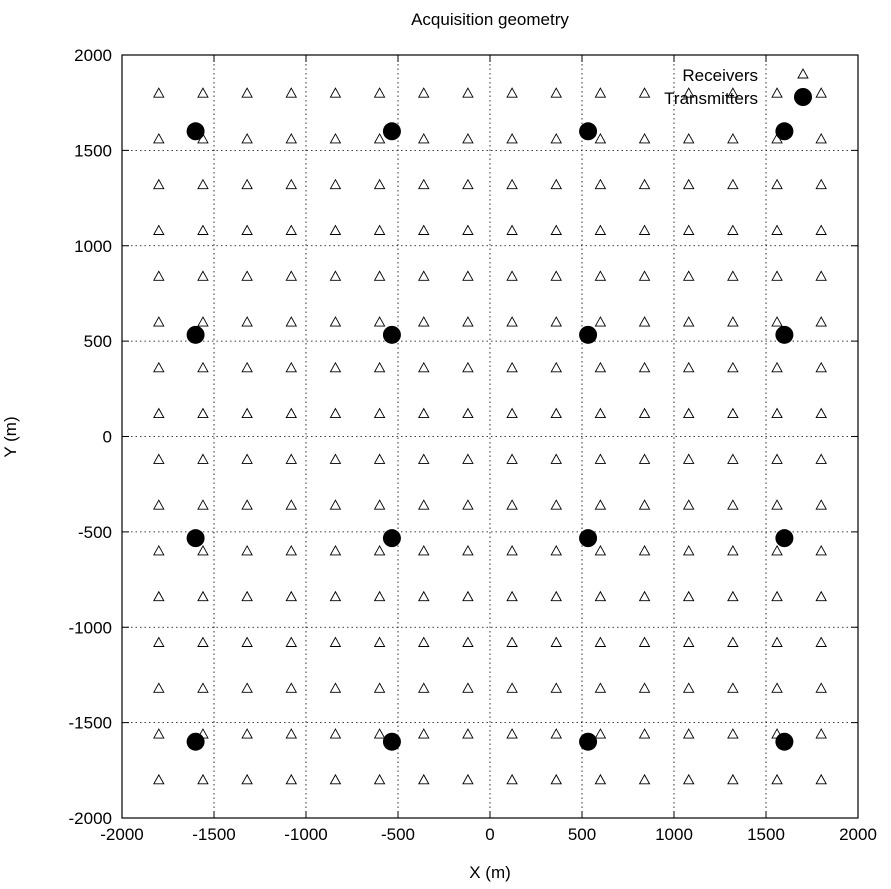 Image resolution: width=891 pixels, height=889 pixels. What do you see at coordinates (305, 834) in the screenshot?
I see `x-tick-label: -1000` at bounding box center [305, 834].